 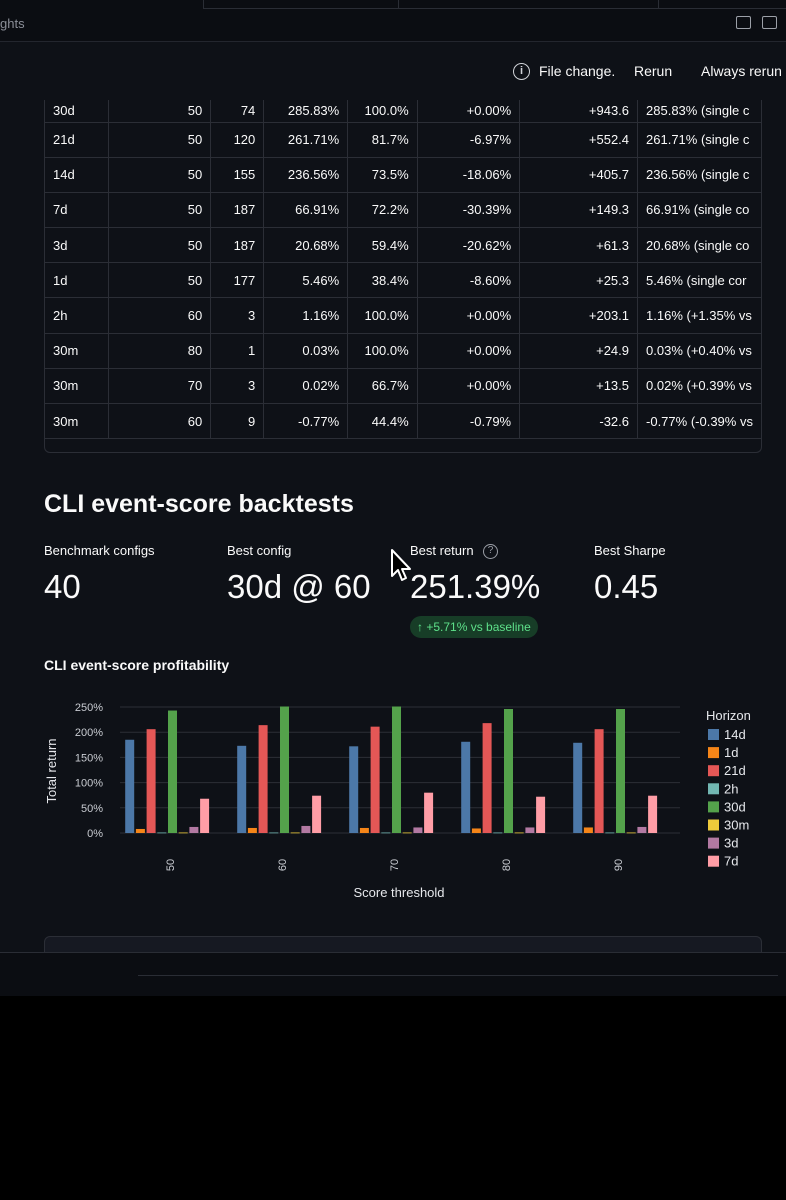 I want to click on table-cell: 2h, so click(x=77, y=315).